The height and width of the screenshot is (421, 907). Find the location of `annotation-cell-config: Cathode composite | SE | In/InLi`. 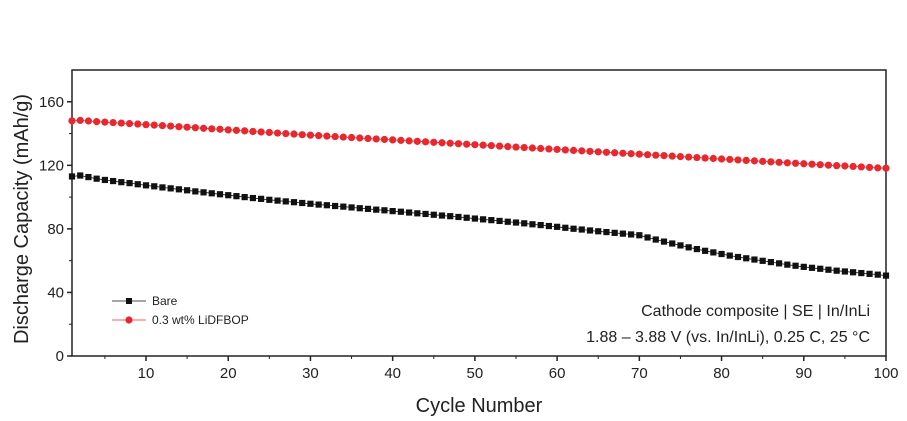

annotation-cell-config: Cathode composite | SE | In/InLi is located at coordinates (755, 311).